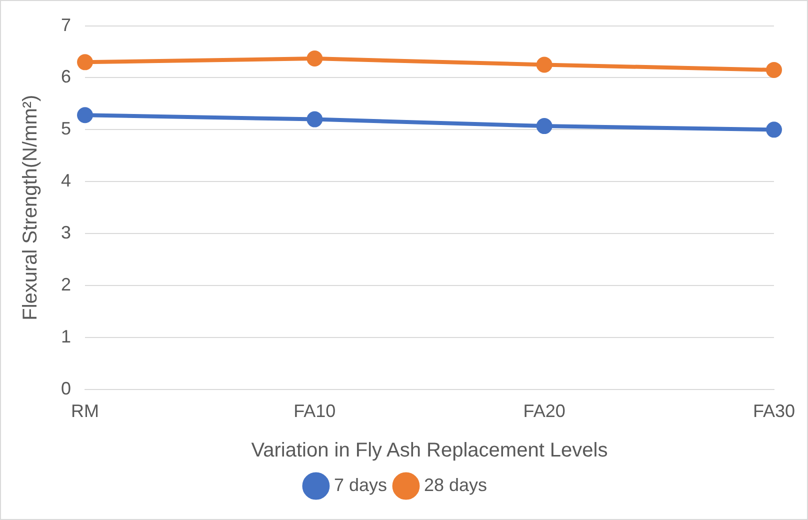 The height and width of the screenshot is (520, 808). I want to click on legend-label: 7 days, so click(361, 484).